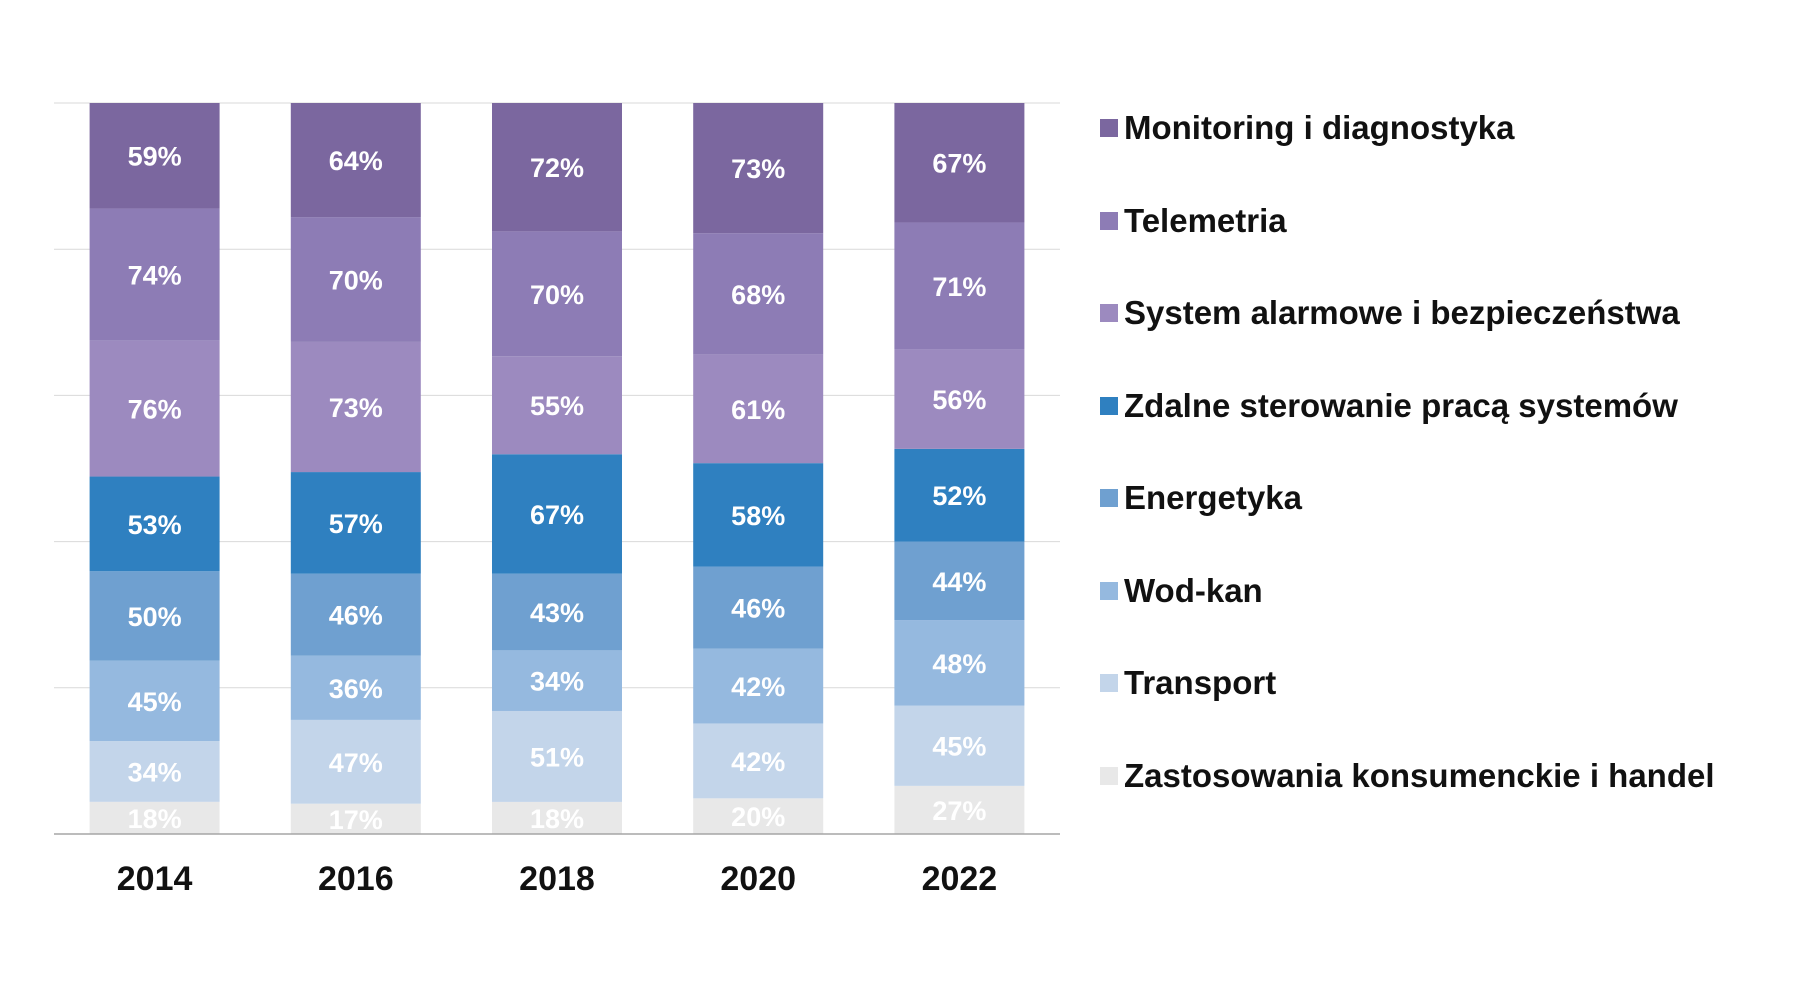  Describe the element at coordinates (1205, 220) in the screenshot. I see `legend-label: Telemetria` at that location.